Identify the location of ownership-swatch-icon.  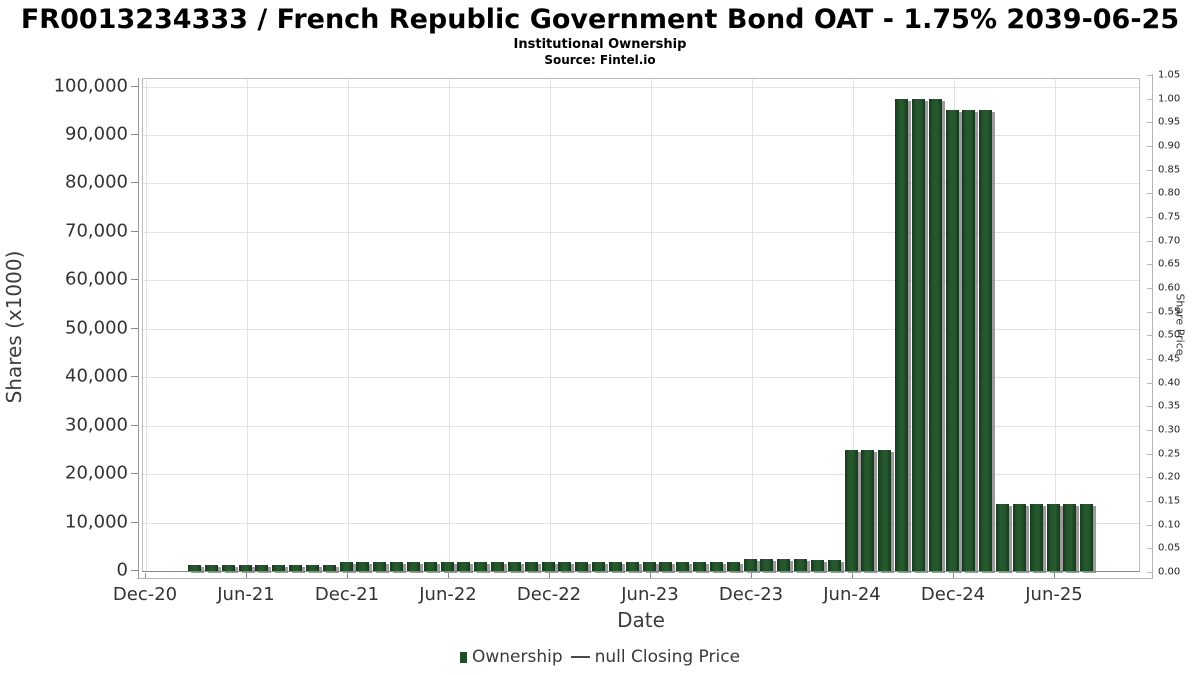
(463, 657).